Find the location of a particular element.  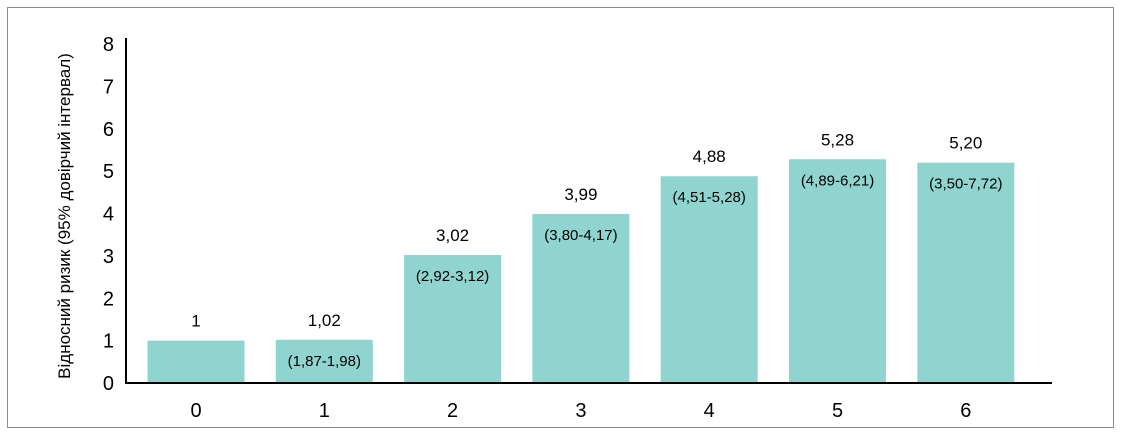

x-tick-label: 6 is located at coordinates (965, 411).